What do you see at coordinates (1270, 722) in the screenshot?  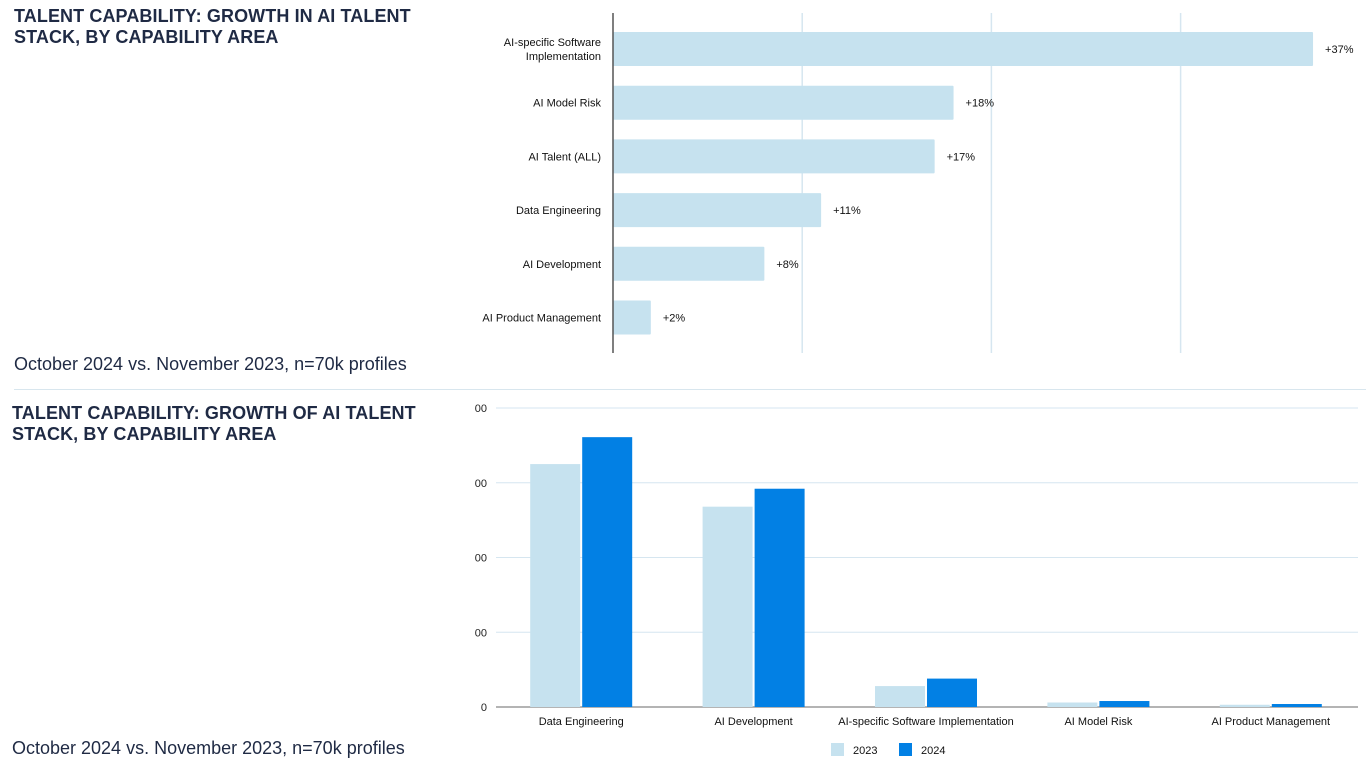 I see `chart2-category-label: AI Product Management` at bounding box center [1270, 722].